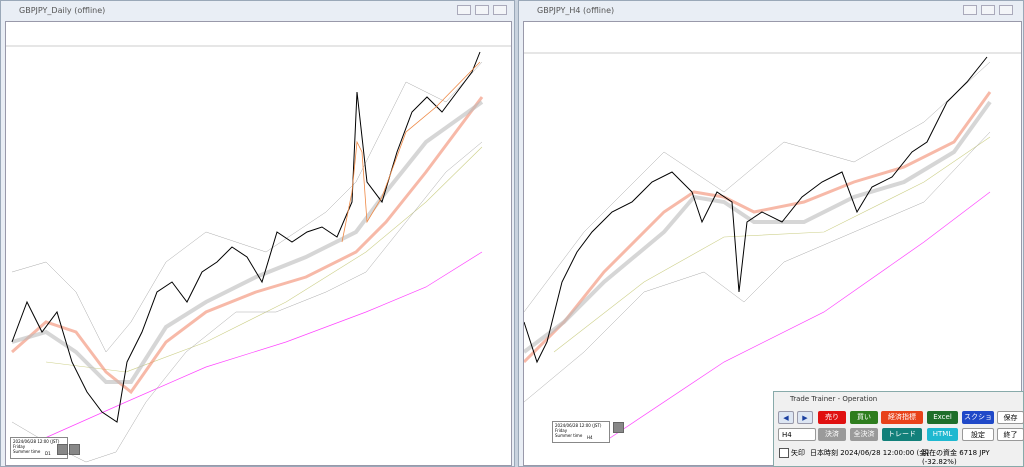  Describe the element at coordinates (956, 457) in the screenshot. I see `balance: 現在の資金 6718 JPY (-32.82%)` at that location.